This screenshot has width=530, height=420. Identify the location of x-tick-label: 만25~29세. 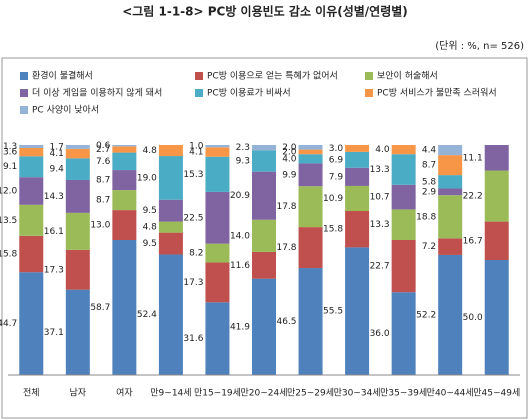
(310, 393).